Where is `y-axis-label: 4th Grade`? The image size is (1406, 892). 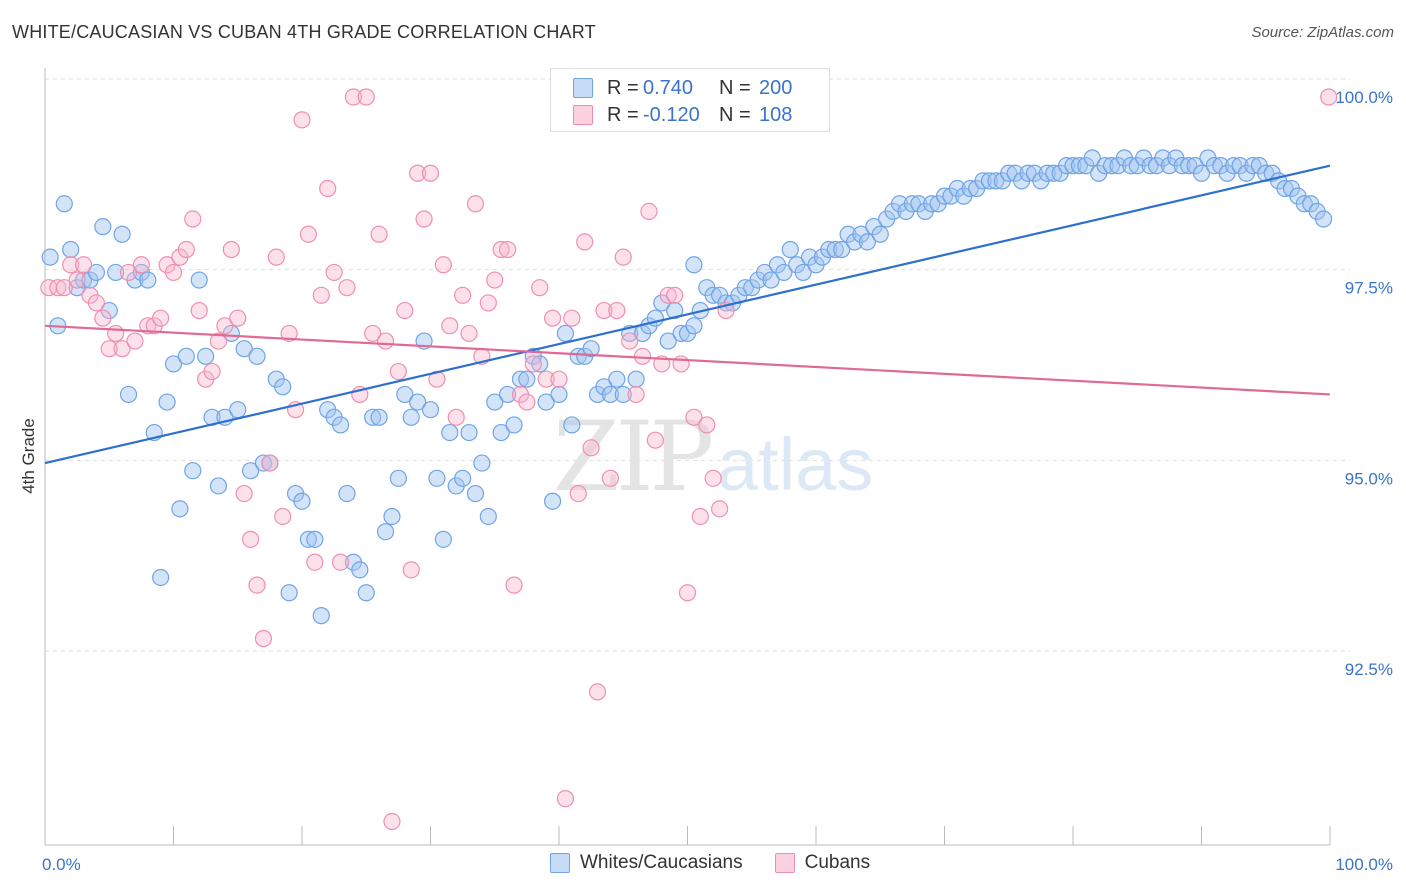 y-axis-label: 4th Grade is located at coordinates (28, 456).